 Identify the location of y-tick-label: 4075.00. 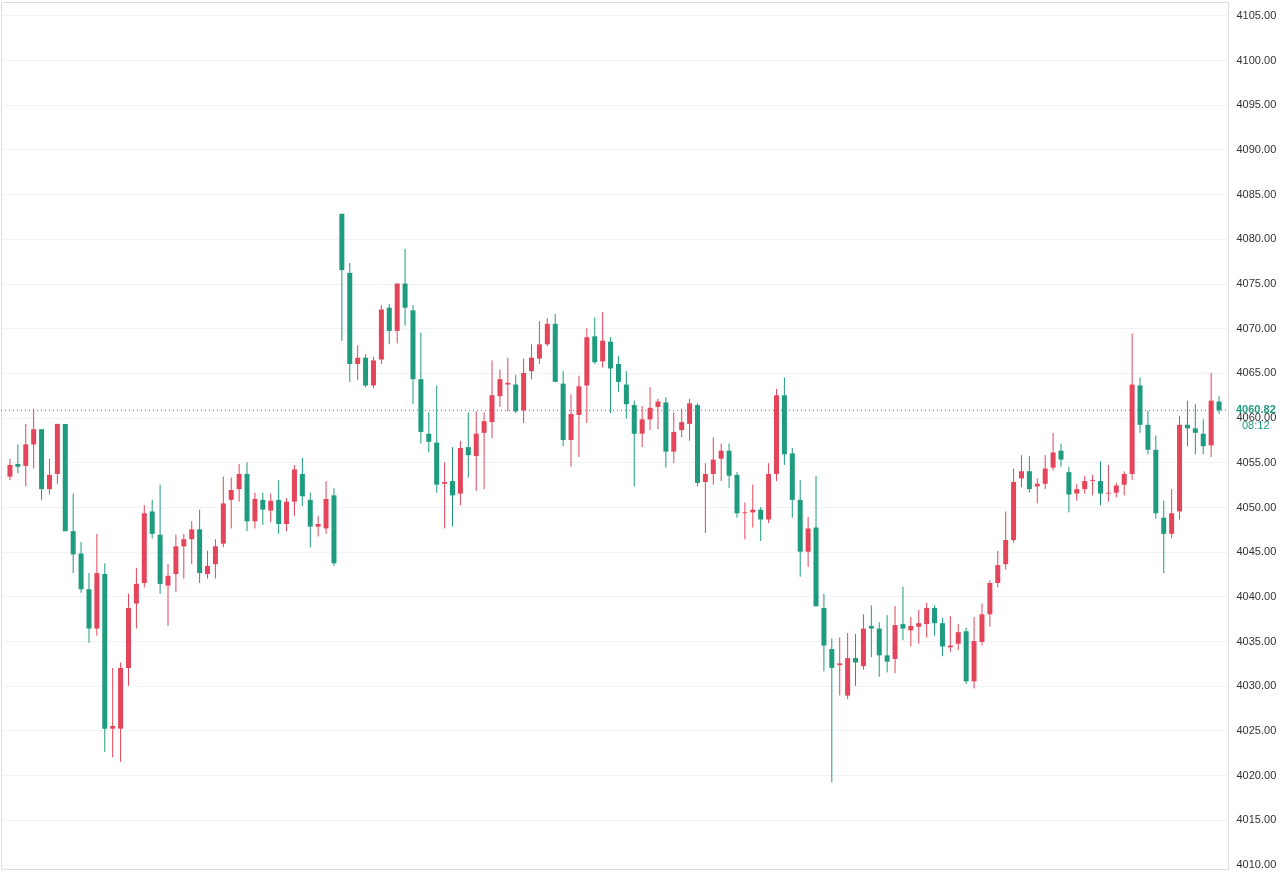
(1256, 283).